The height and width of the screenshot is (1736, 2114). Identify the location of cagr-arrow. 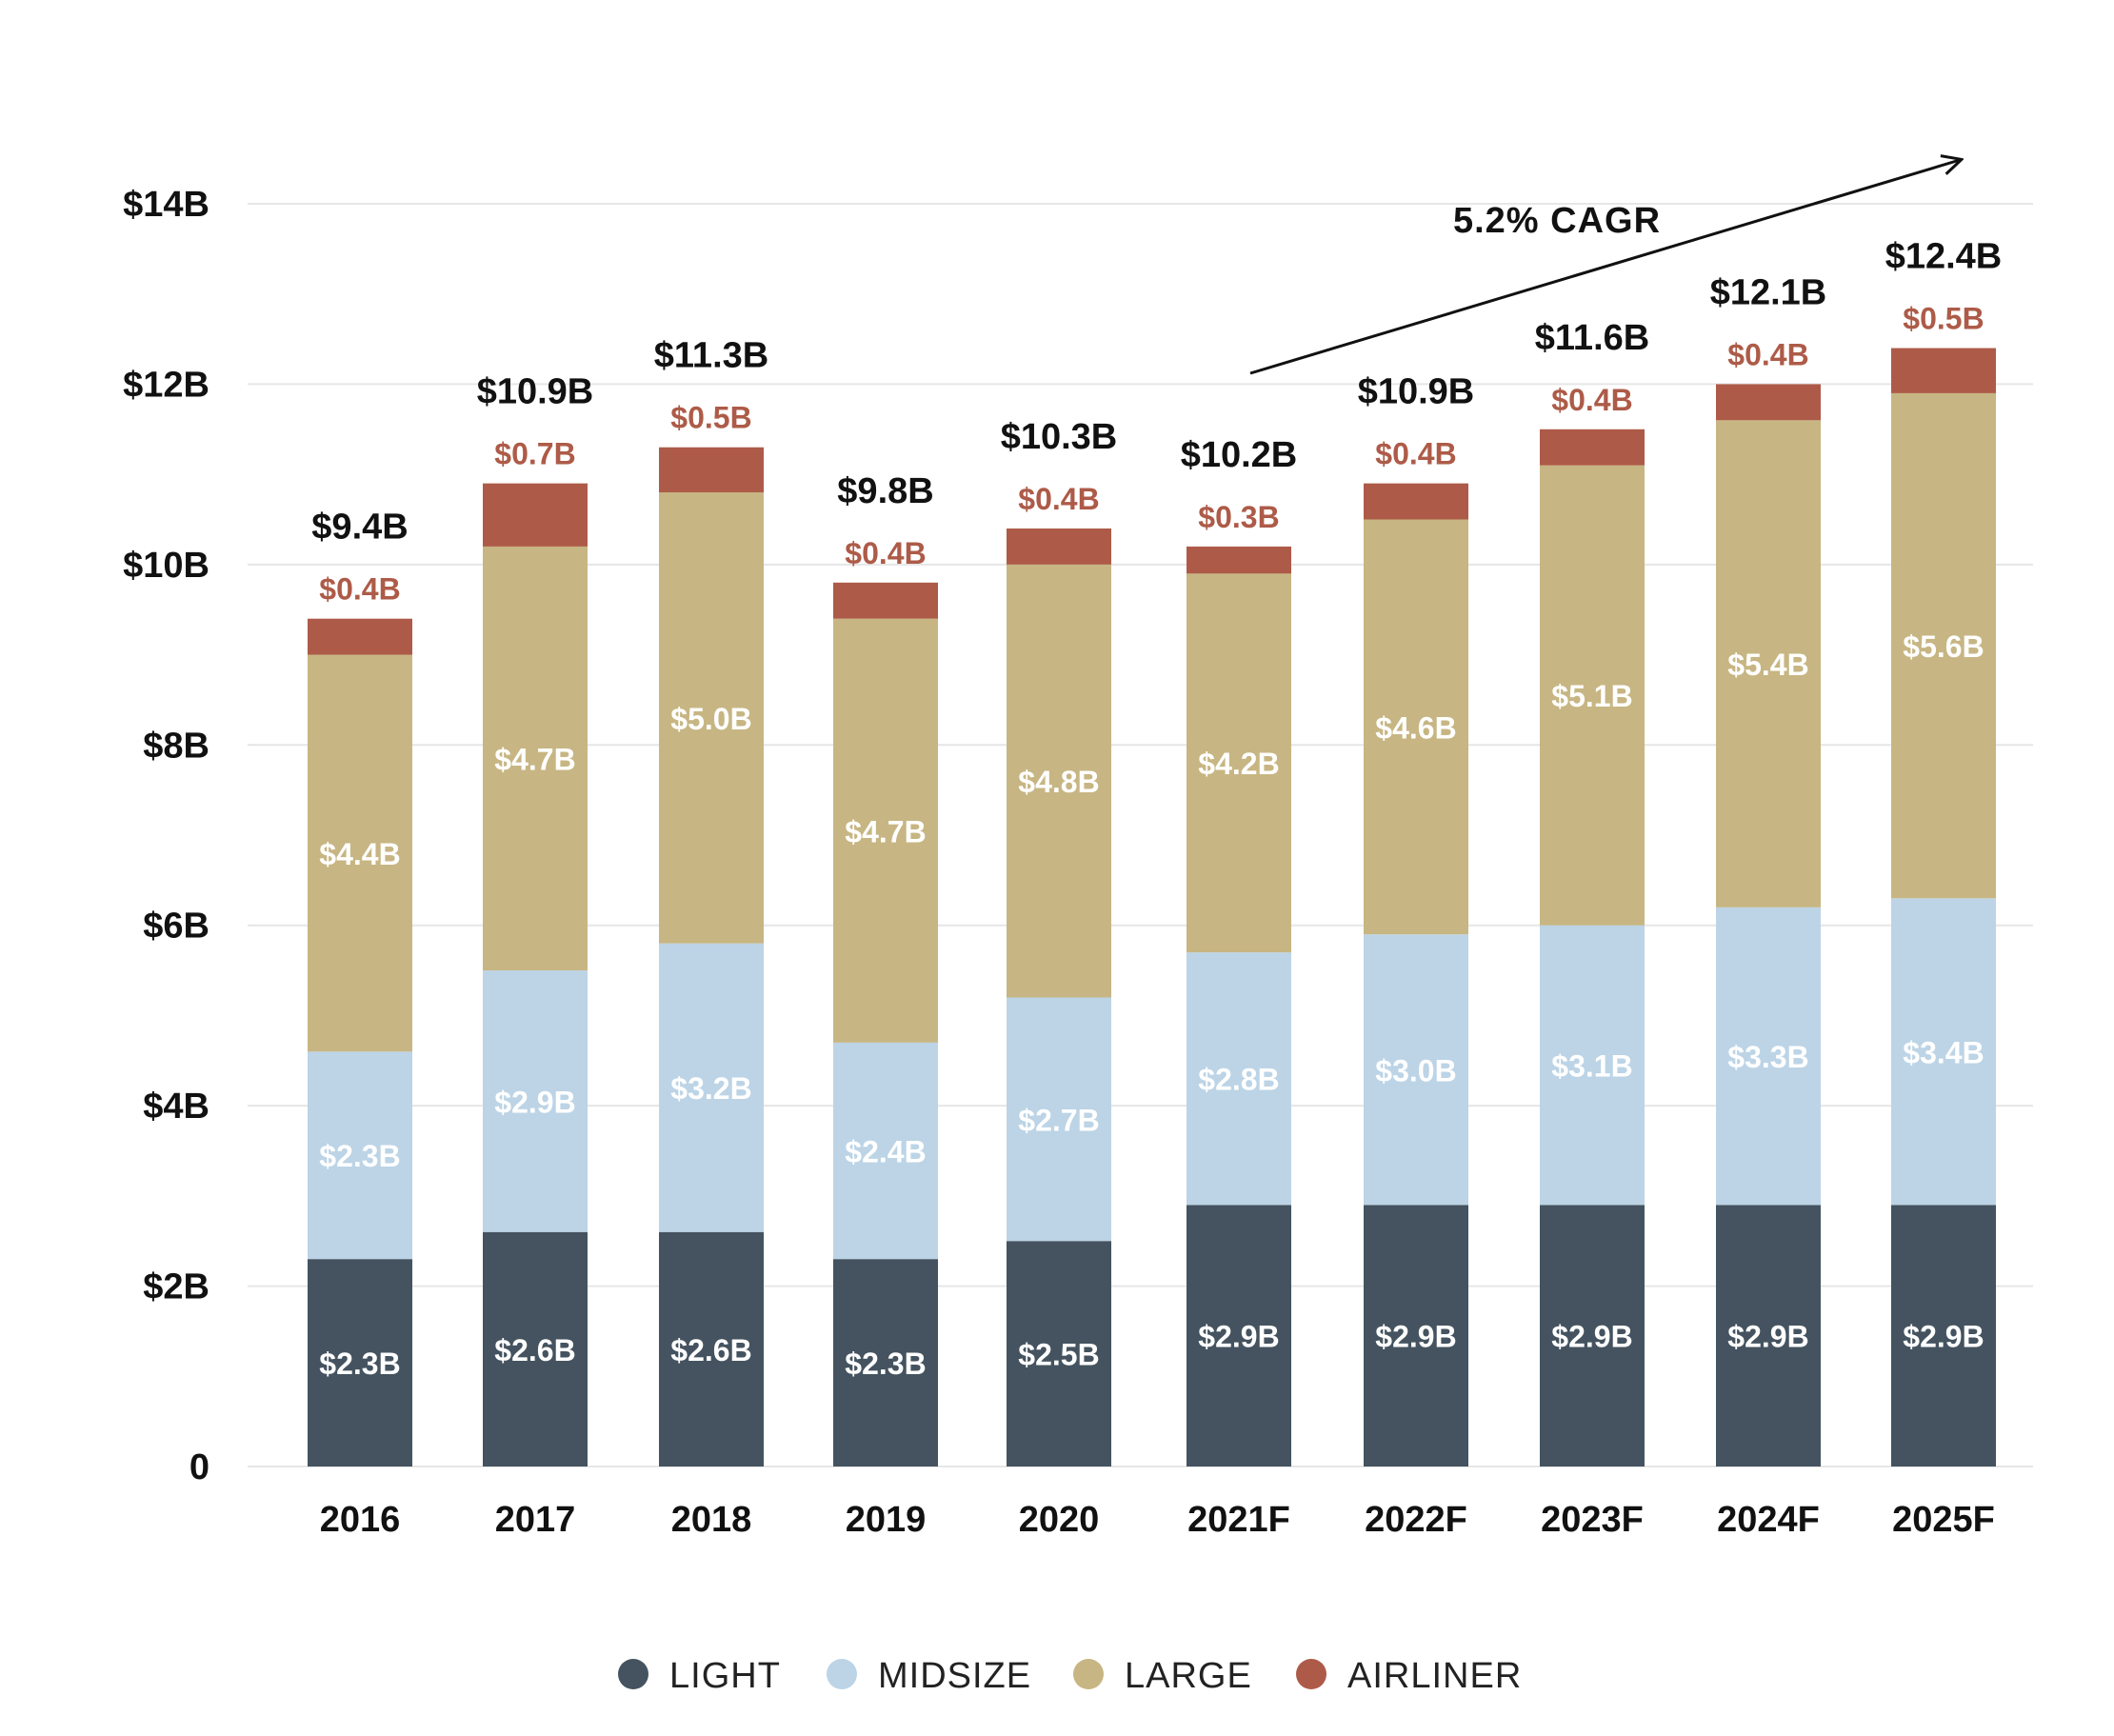
(1604, 267).